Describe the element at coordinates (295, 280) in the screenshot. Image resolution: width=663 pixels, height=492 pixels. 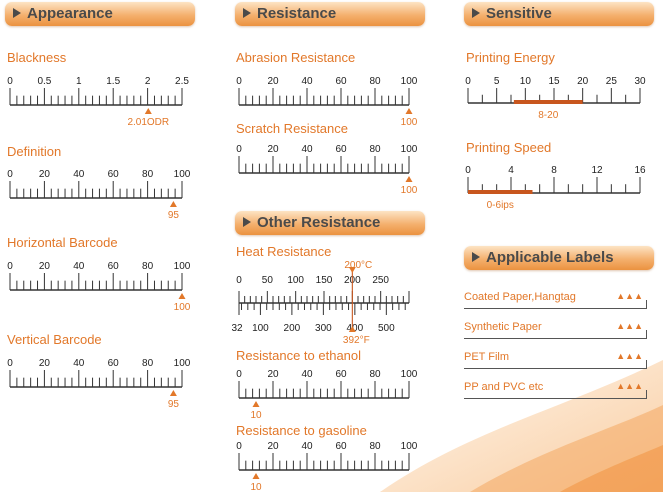
I see `heat-celsius-tick-label: 100` at that location.